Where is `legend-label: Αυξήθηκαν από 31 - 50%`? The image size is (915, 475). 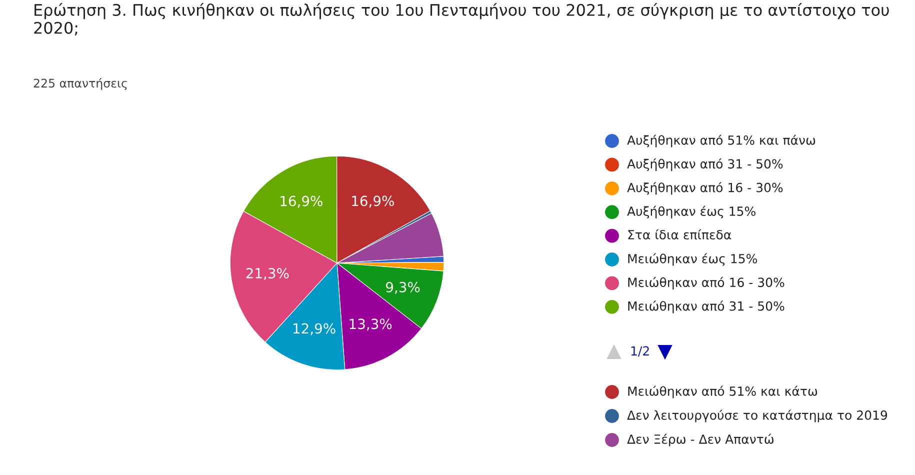
legend-label: Αυξήθηκαν από 31 - 50% is located at coordinates (705, 165).